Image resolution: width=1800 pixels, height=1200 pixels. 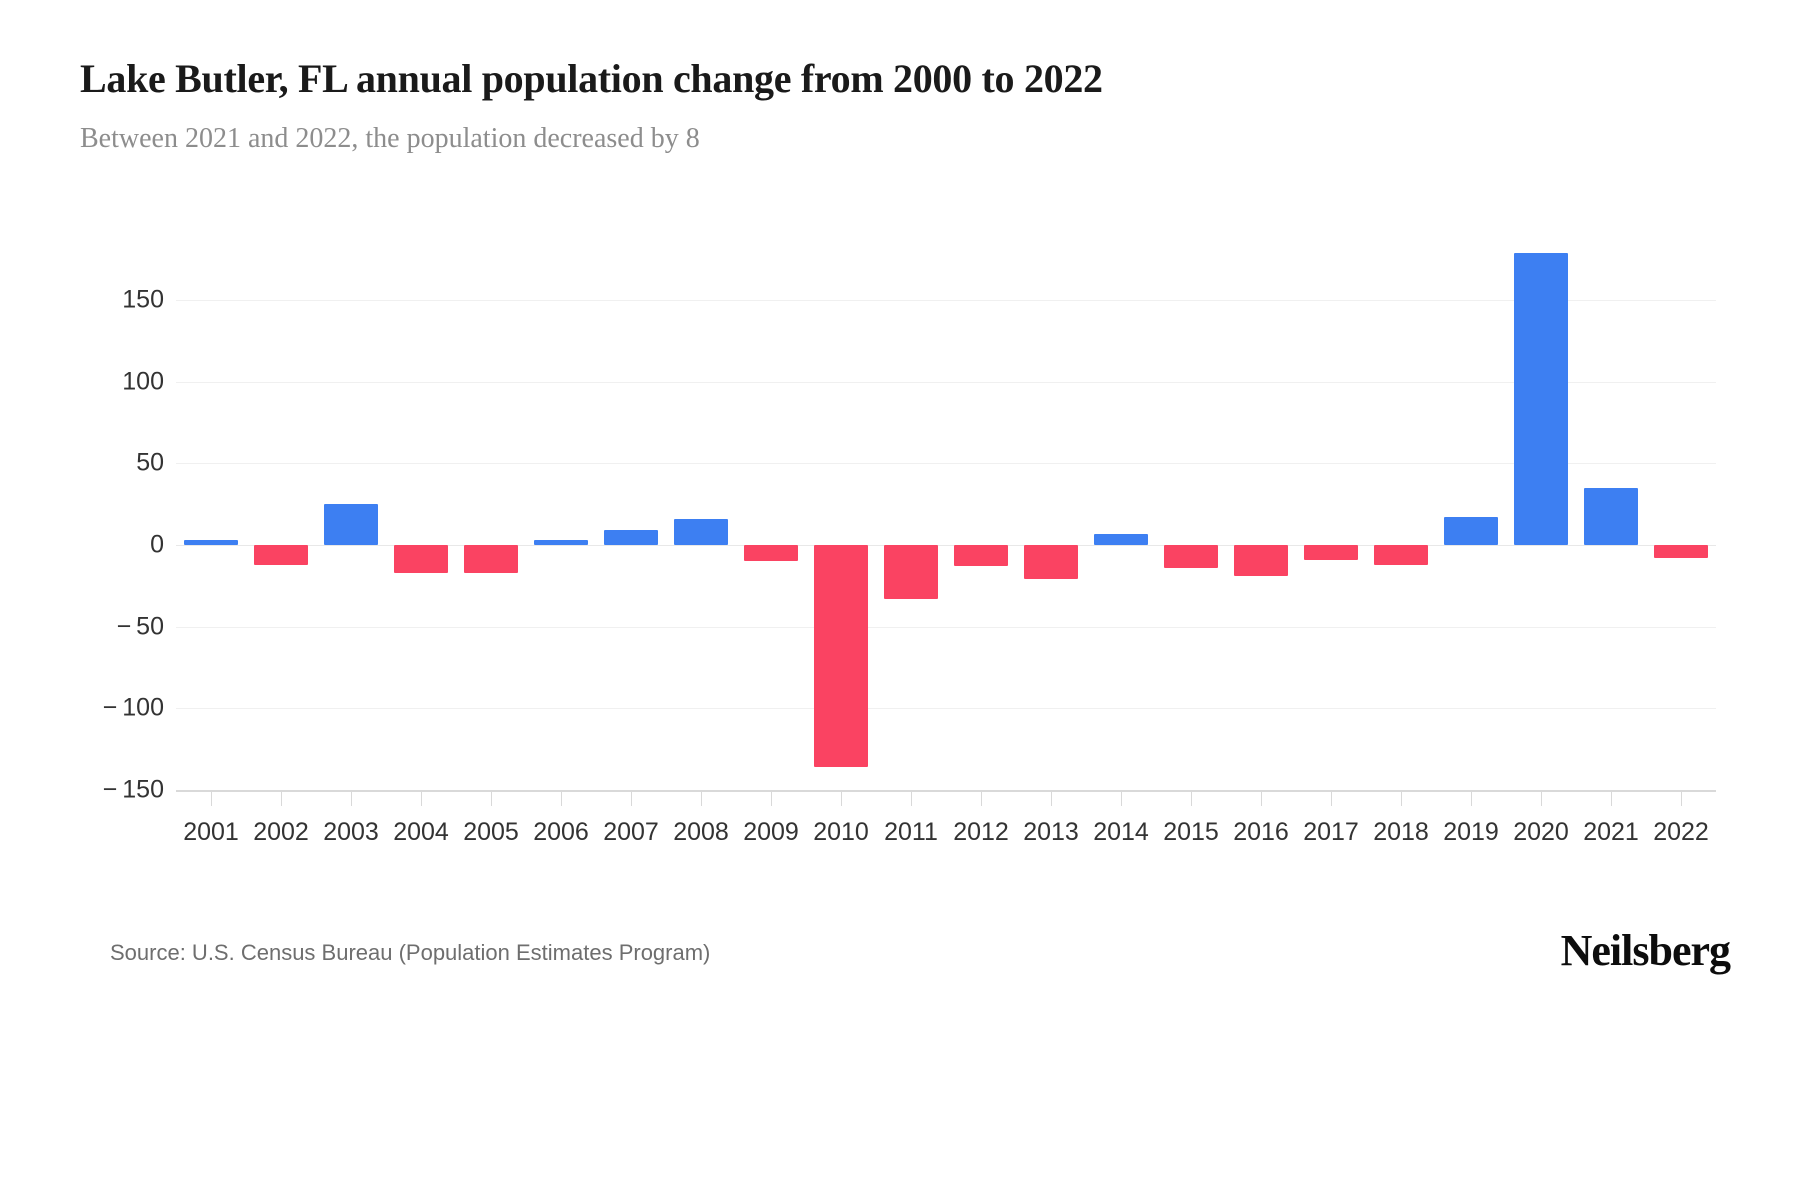 What do you see at coordinates (771, 832) in the screenshot?
I see `x-axis-tick-label: 2009` at bounding box center [771, 832].